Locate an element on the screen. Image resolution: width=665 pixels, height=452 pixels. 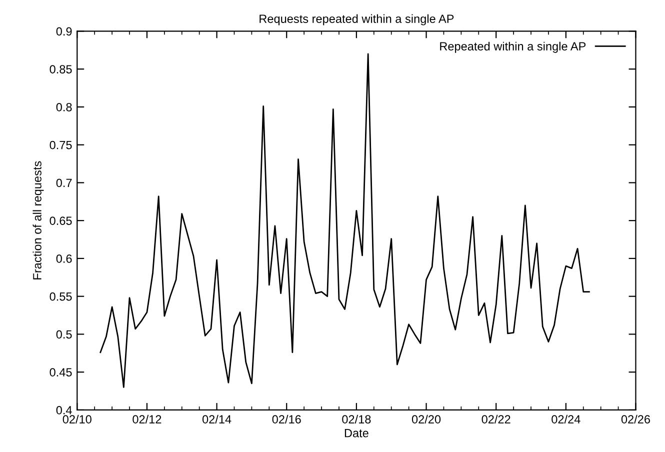
x-tick-label: 02/16 is located at coordinates (286, 419).